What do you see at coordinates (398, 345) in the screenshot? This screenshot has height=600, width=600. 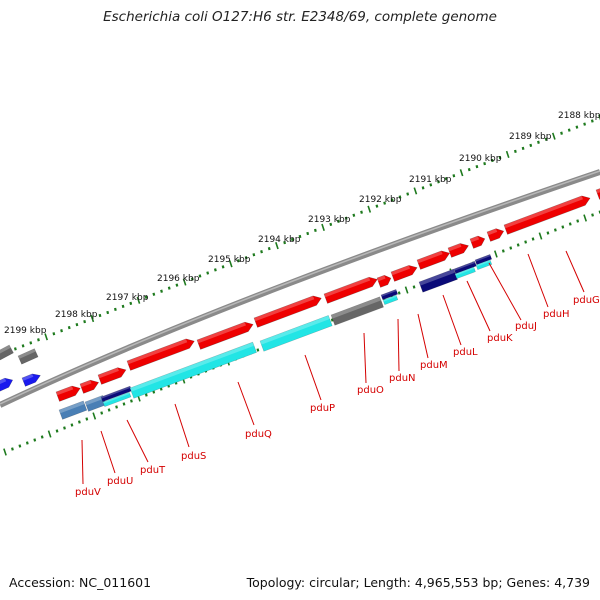 I see `leader-line-pduN` at bounding box center [398, 345].